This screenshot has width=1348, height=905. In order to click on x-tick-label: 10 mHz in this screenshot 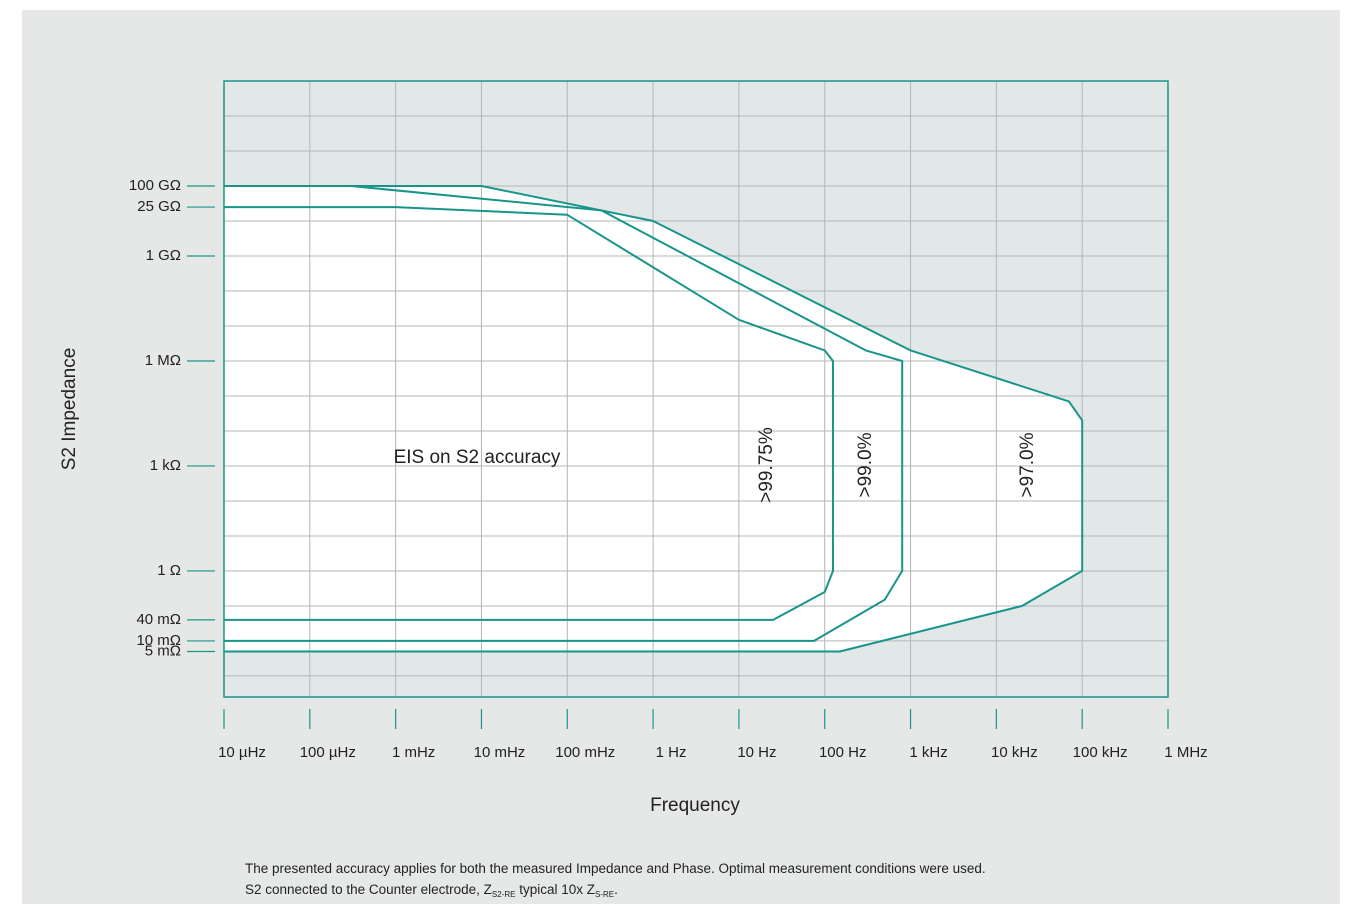, I will do `click(500, 752)`.